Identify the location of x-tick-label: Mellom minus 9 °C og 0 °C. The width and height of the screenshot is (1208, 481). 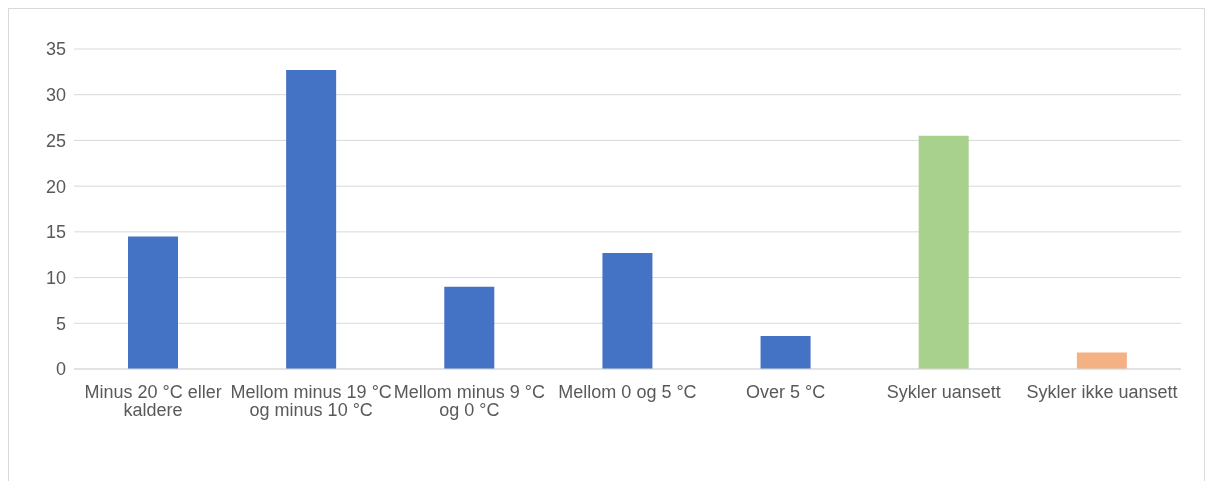
(469, 400).